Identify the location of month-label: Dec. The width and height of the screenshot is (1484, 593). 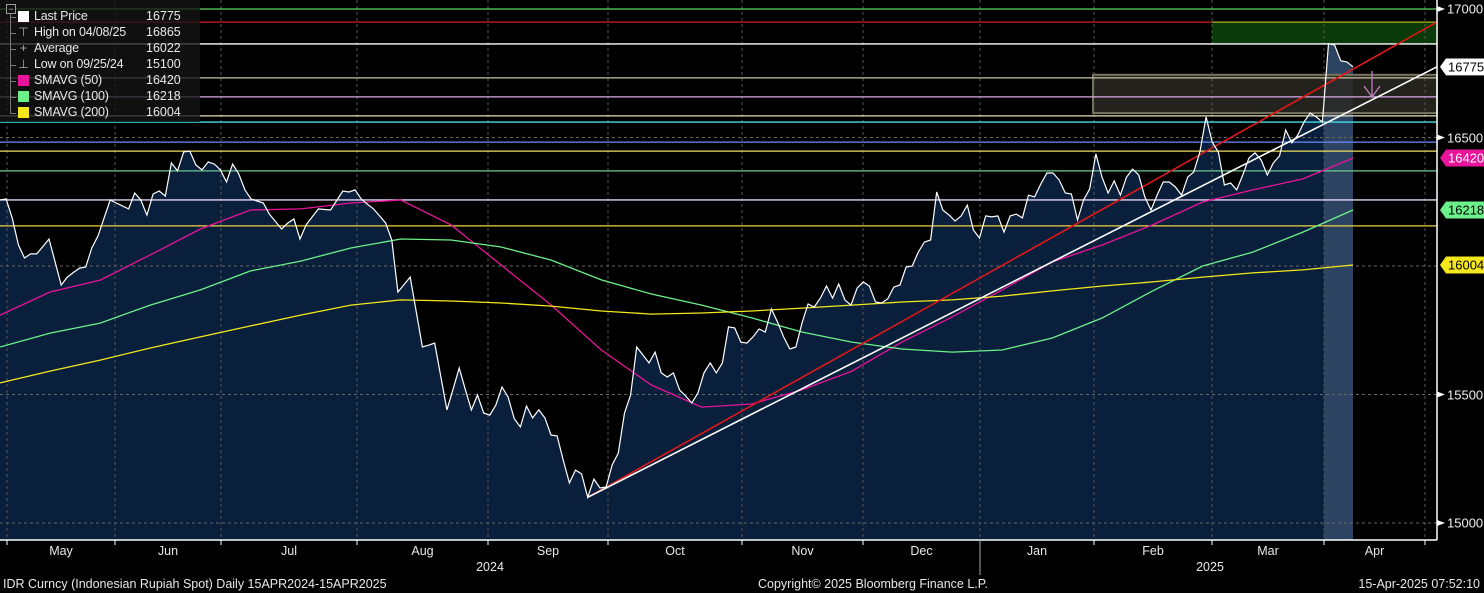
(921, 551).